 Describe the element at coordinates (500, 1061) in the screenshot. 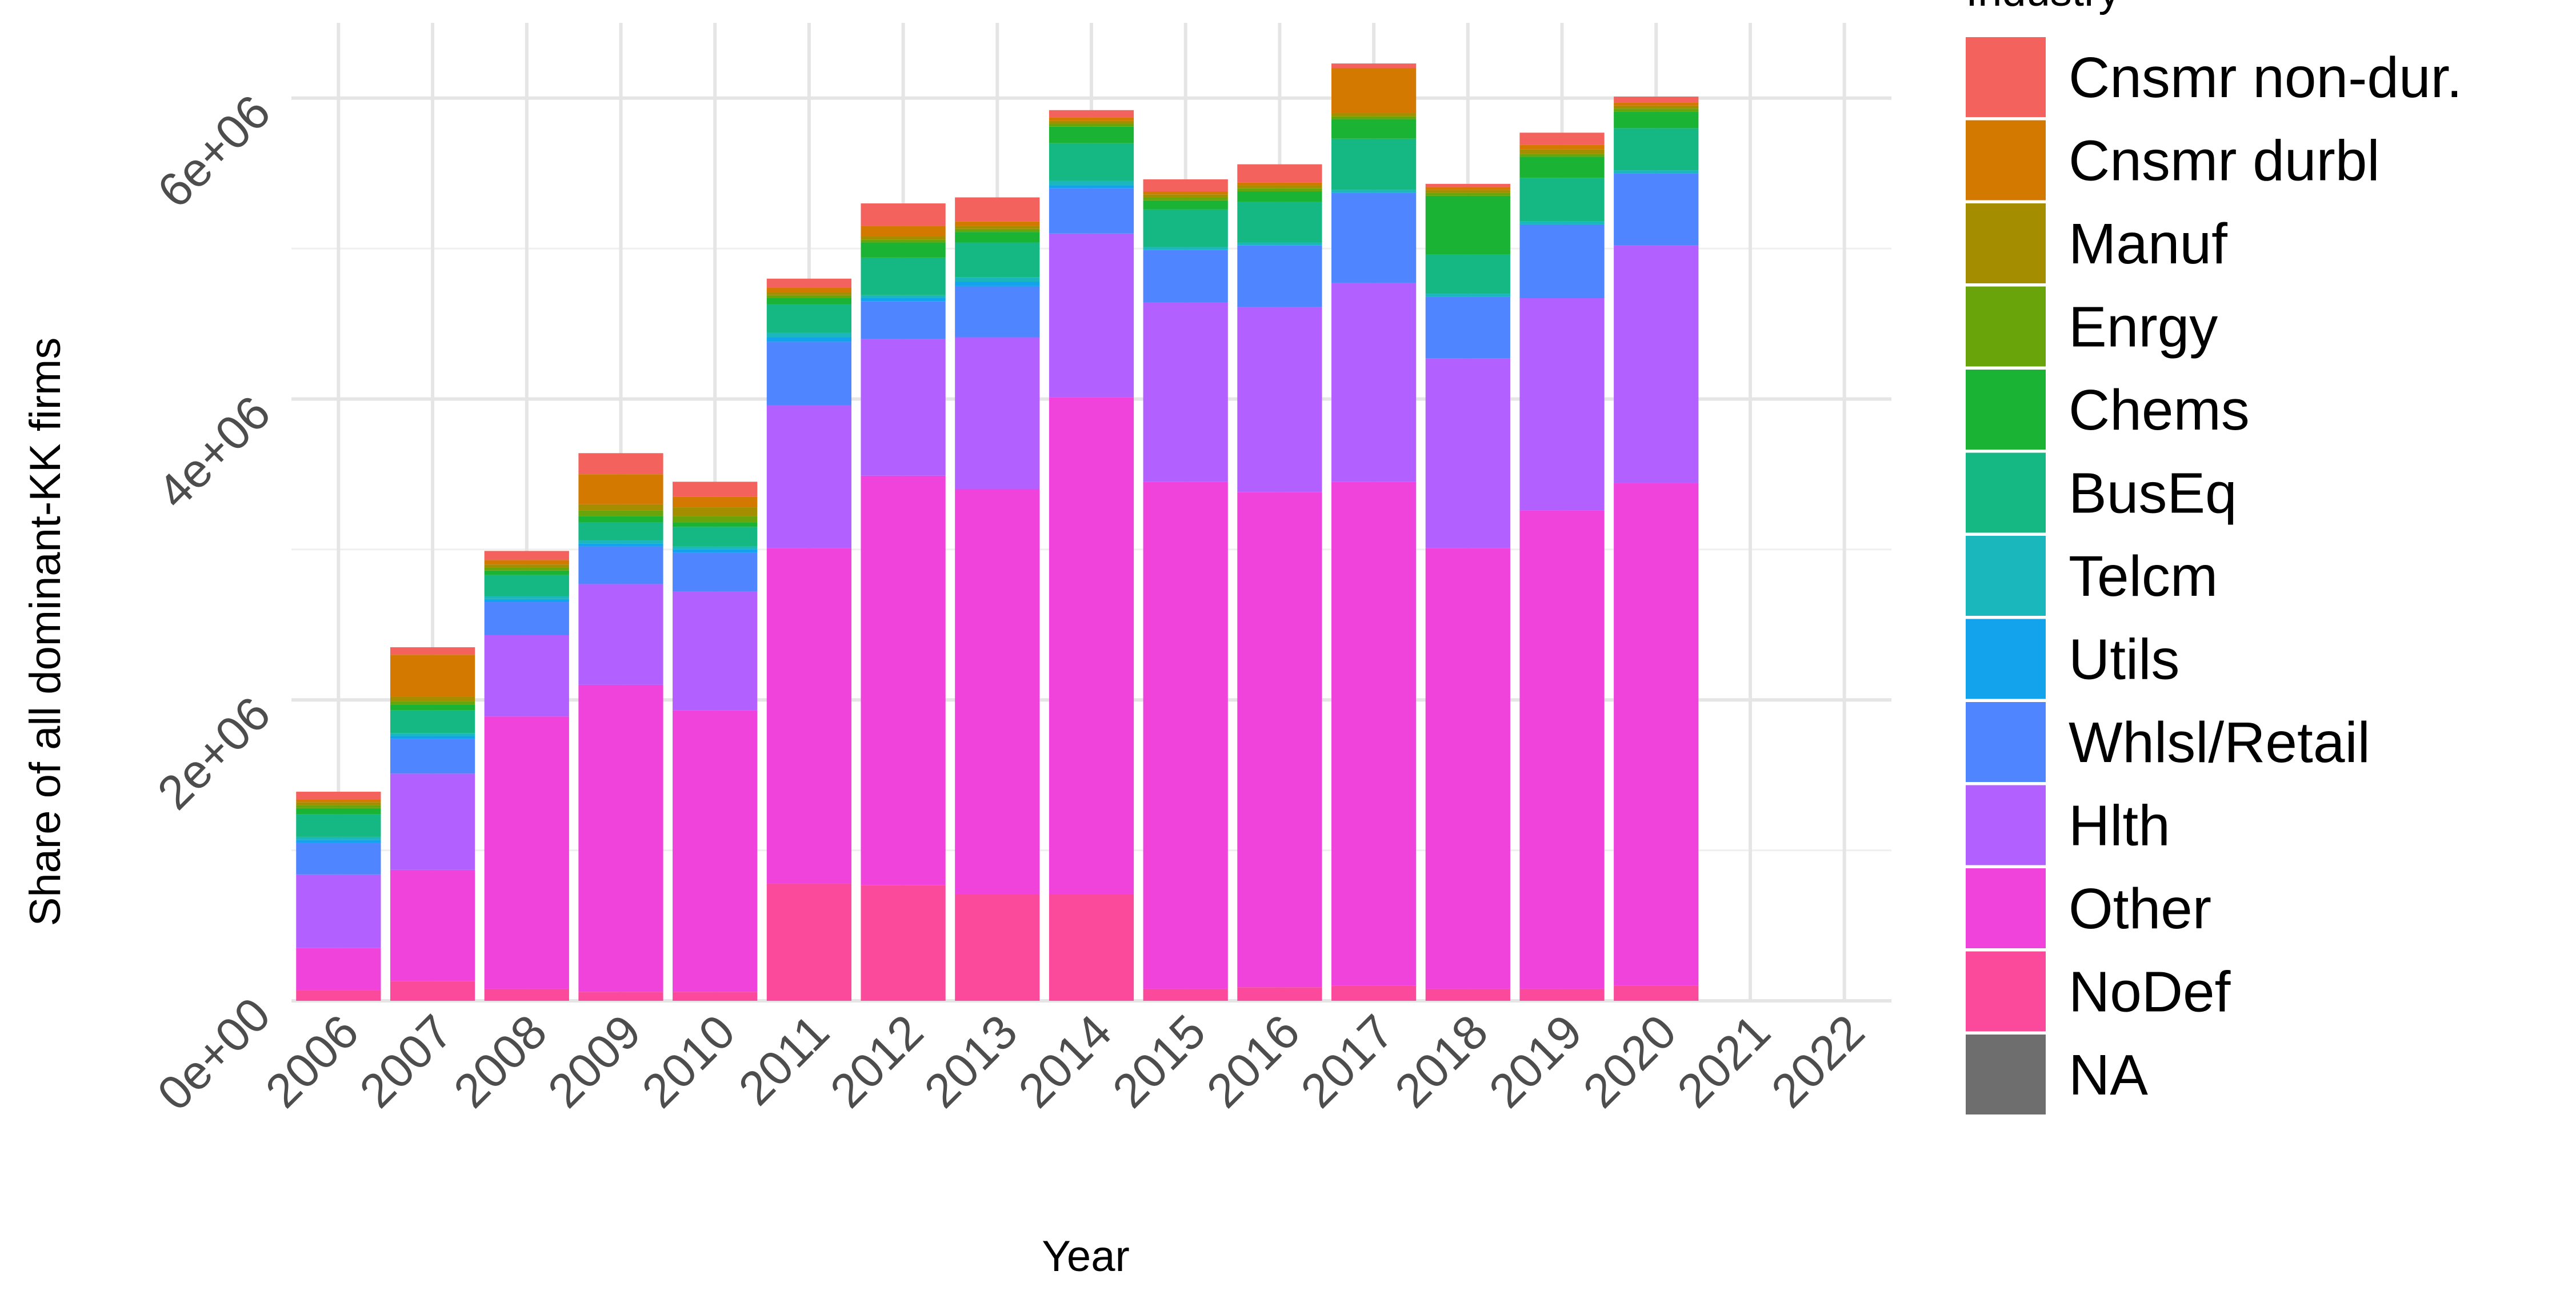

I see `x-tick-label: 2008` at that location.